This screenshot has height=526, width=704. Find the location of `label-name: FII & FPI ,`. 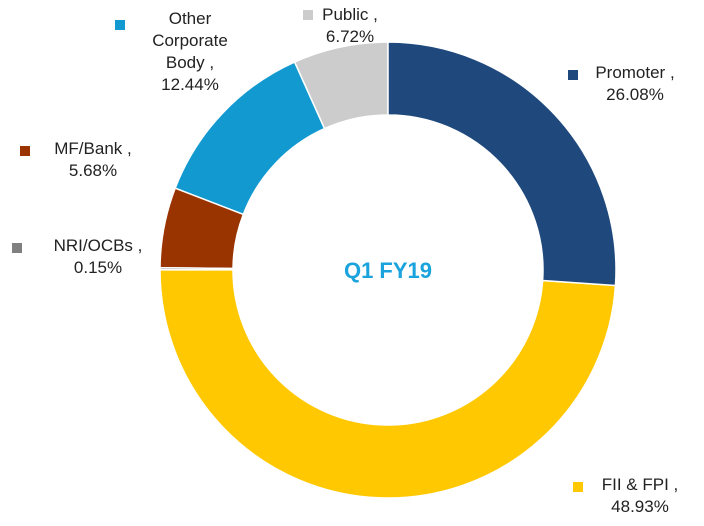

label-name: FII & FPI , is located at coordinates (640, 484).